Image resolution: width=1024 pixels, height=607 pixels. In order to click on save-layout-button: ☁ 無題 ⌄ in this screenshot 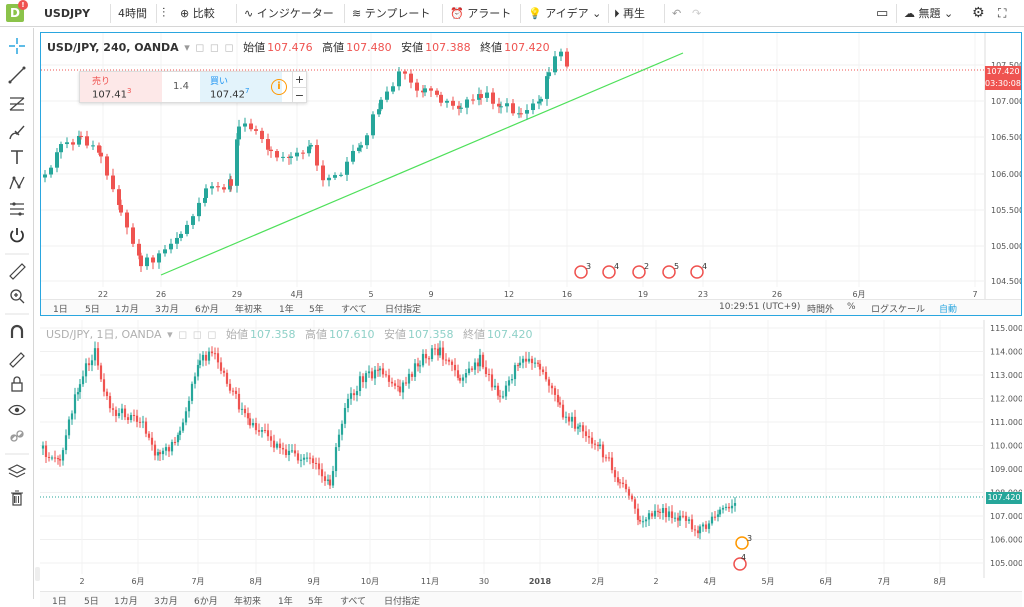, I will do `click(928, 13)`.